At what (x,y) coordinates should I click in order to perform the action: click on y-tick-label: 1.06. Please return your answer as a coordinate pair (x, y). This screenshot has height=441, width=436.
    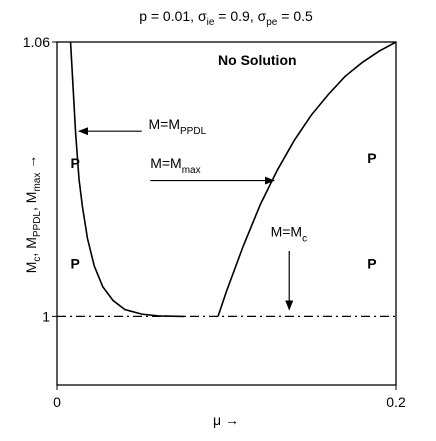
    Looking at the image, I should click on (36, 42).